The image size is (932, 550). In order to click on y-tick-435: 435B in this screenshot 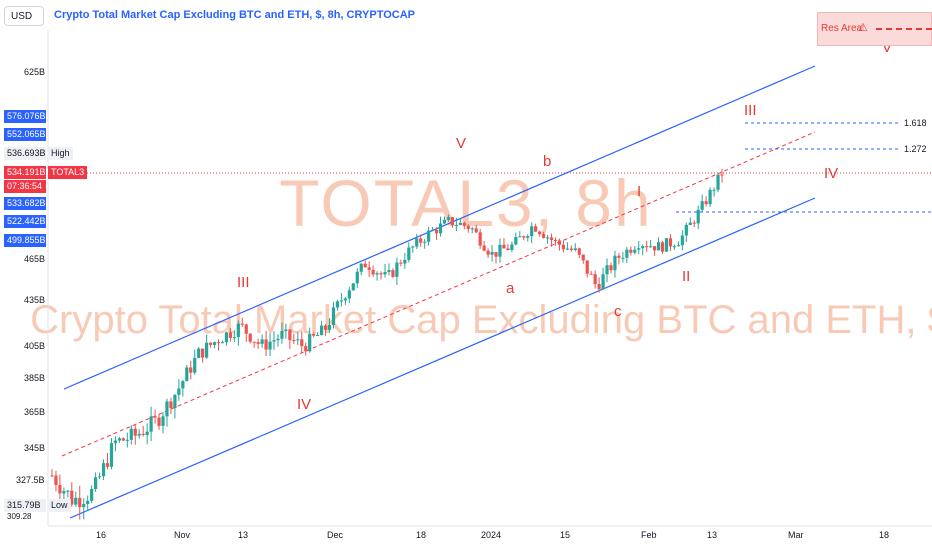, I will do `click(34, 300)`.